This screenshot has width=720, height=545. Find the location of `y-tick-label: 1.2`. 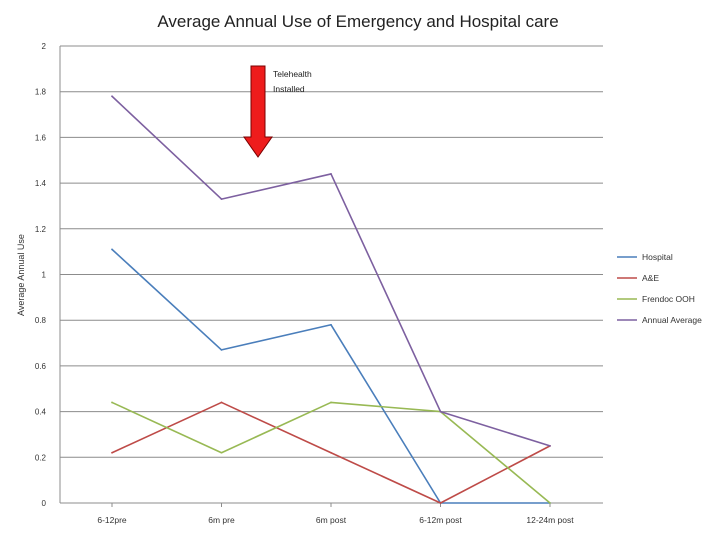

y-tick-label: 1.2 is located at coordinates (41, 229).